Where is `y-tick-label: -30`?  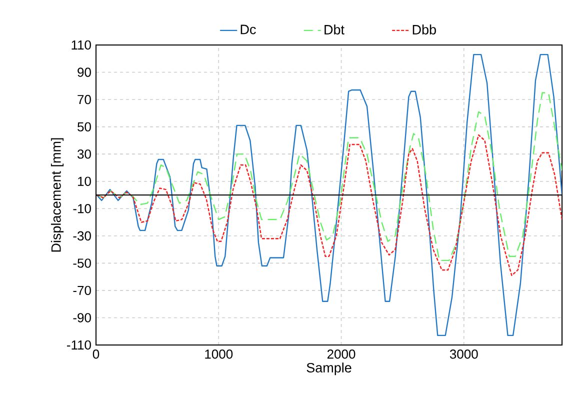 y-tick-label: -30 is located at coordinates (82, 235).